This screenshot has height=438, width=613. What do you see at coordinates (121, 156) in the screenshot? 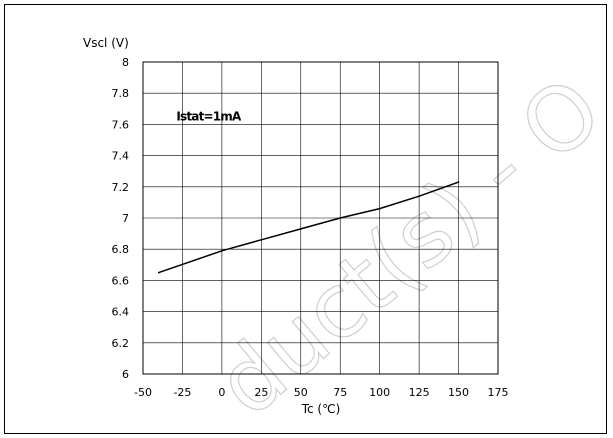
I see `y-tick-label: 7.4` at bounding box center [121, 156].